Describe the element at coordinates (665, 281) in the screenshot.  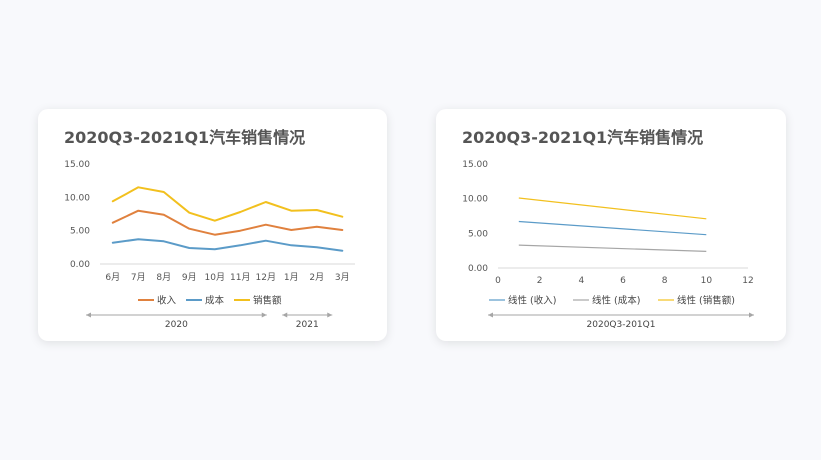
I see `x-tick-label: 8` at that location.